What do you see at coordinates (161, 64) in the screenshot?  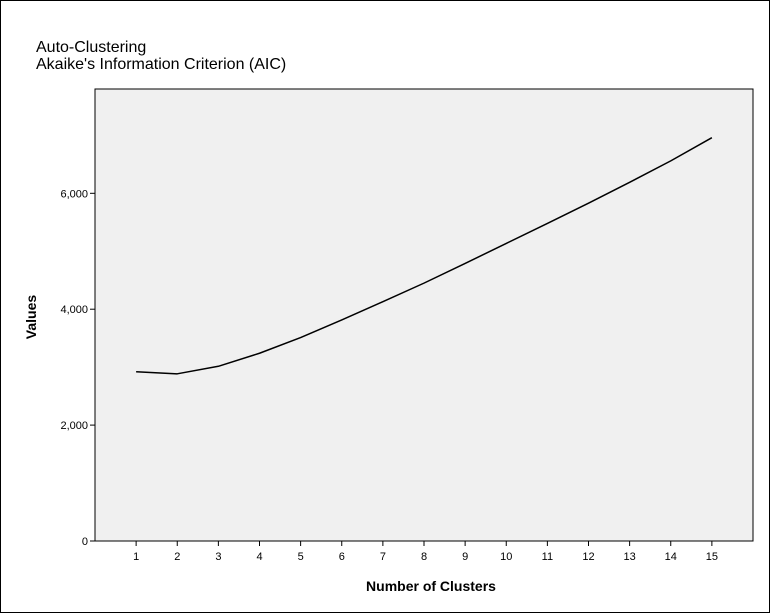 I see `chart-subtitle: Akaike's Information Criterion (AIC)` at bounding box center [161, 64].